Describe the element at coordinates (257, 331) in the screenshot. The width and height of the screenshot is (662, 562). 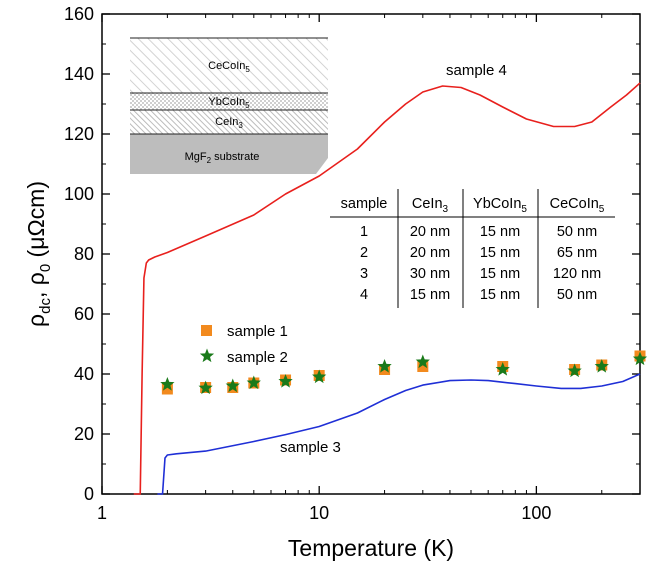
I see `legend-label-sample-1: sample 1` at that location.